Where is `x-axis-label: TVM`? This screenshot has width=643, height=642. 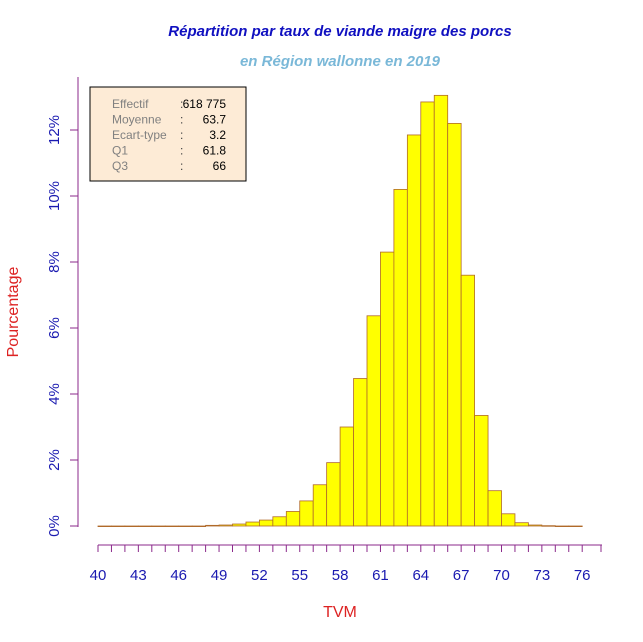 x-axis-label: TVM is located at coordinates (340, 612).